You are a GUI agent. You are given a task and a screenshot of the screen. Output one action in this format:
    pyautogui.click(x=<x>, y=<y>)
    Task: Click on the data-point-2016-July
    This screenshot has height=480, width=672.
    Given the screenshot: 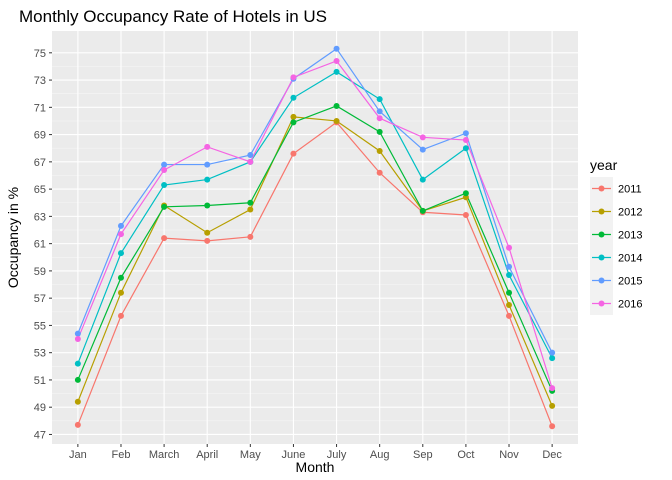 What is the action you would take?
    pyautogui.click(x=336, y=60)
    